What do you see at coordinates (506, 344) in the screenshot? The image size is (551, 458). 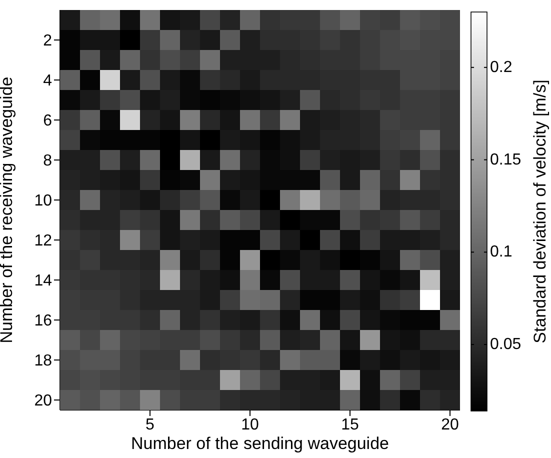 I see `color-bar-label: 0.05` at bounding box center [506, 344].